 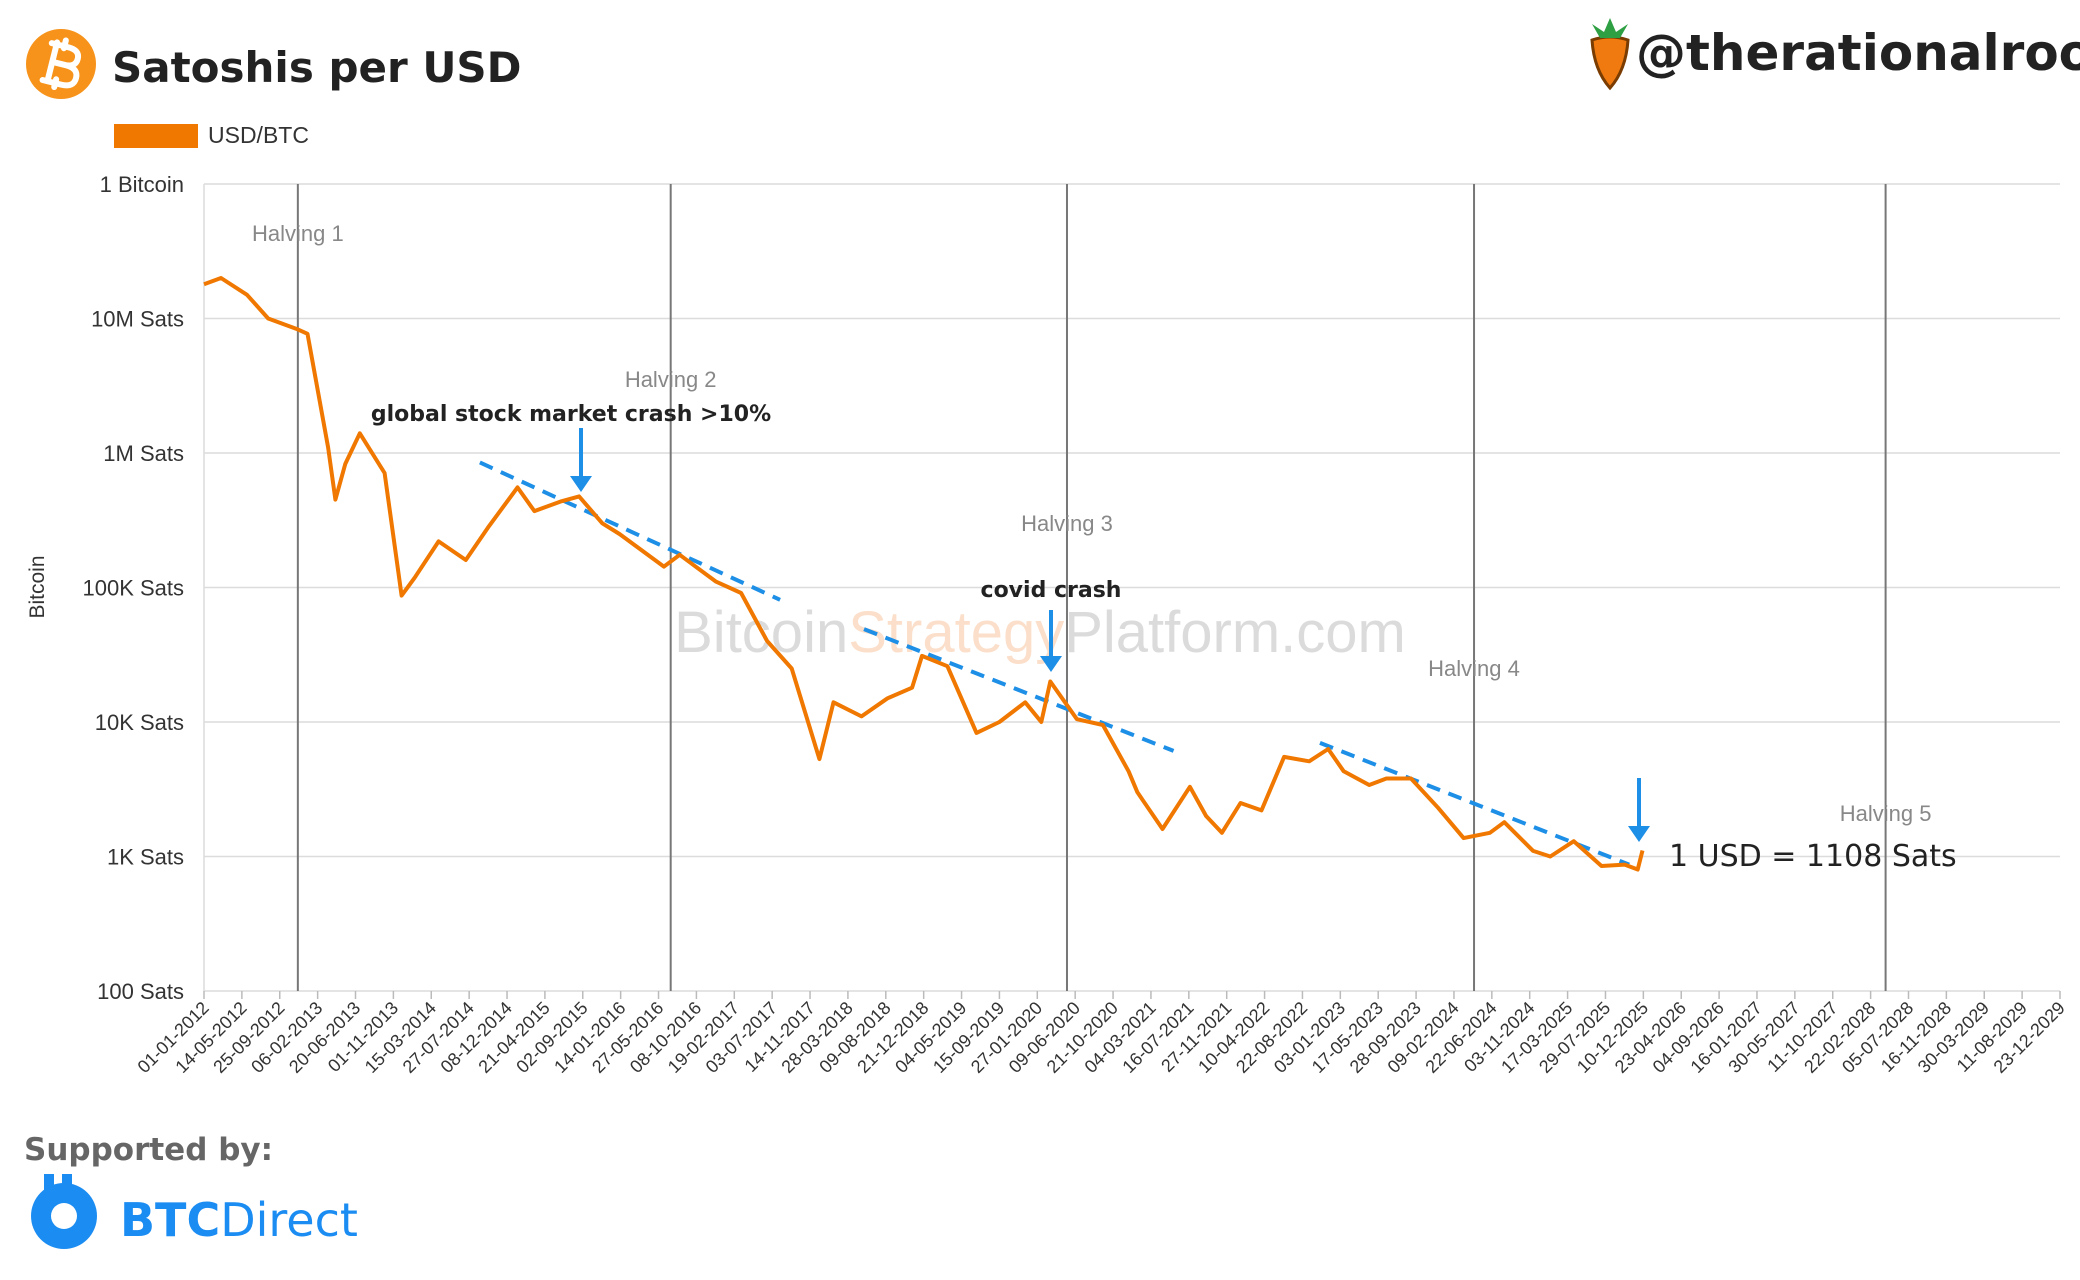 What do you see at coordinates (1474, 668) in the screenshot?
I see `halving-label: Halving 4` at bounding box center [1474, 668].